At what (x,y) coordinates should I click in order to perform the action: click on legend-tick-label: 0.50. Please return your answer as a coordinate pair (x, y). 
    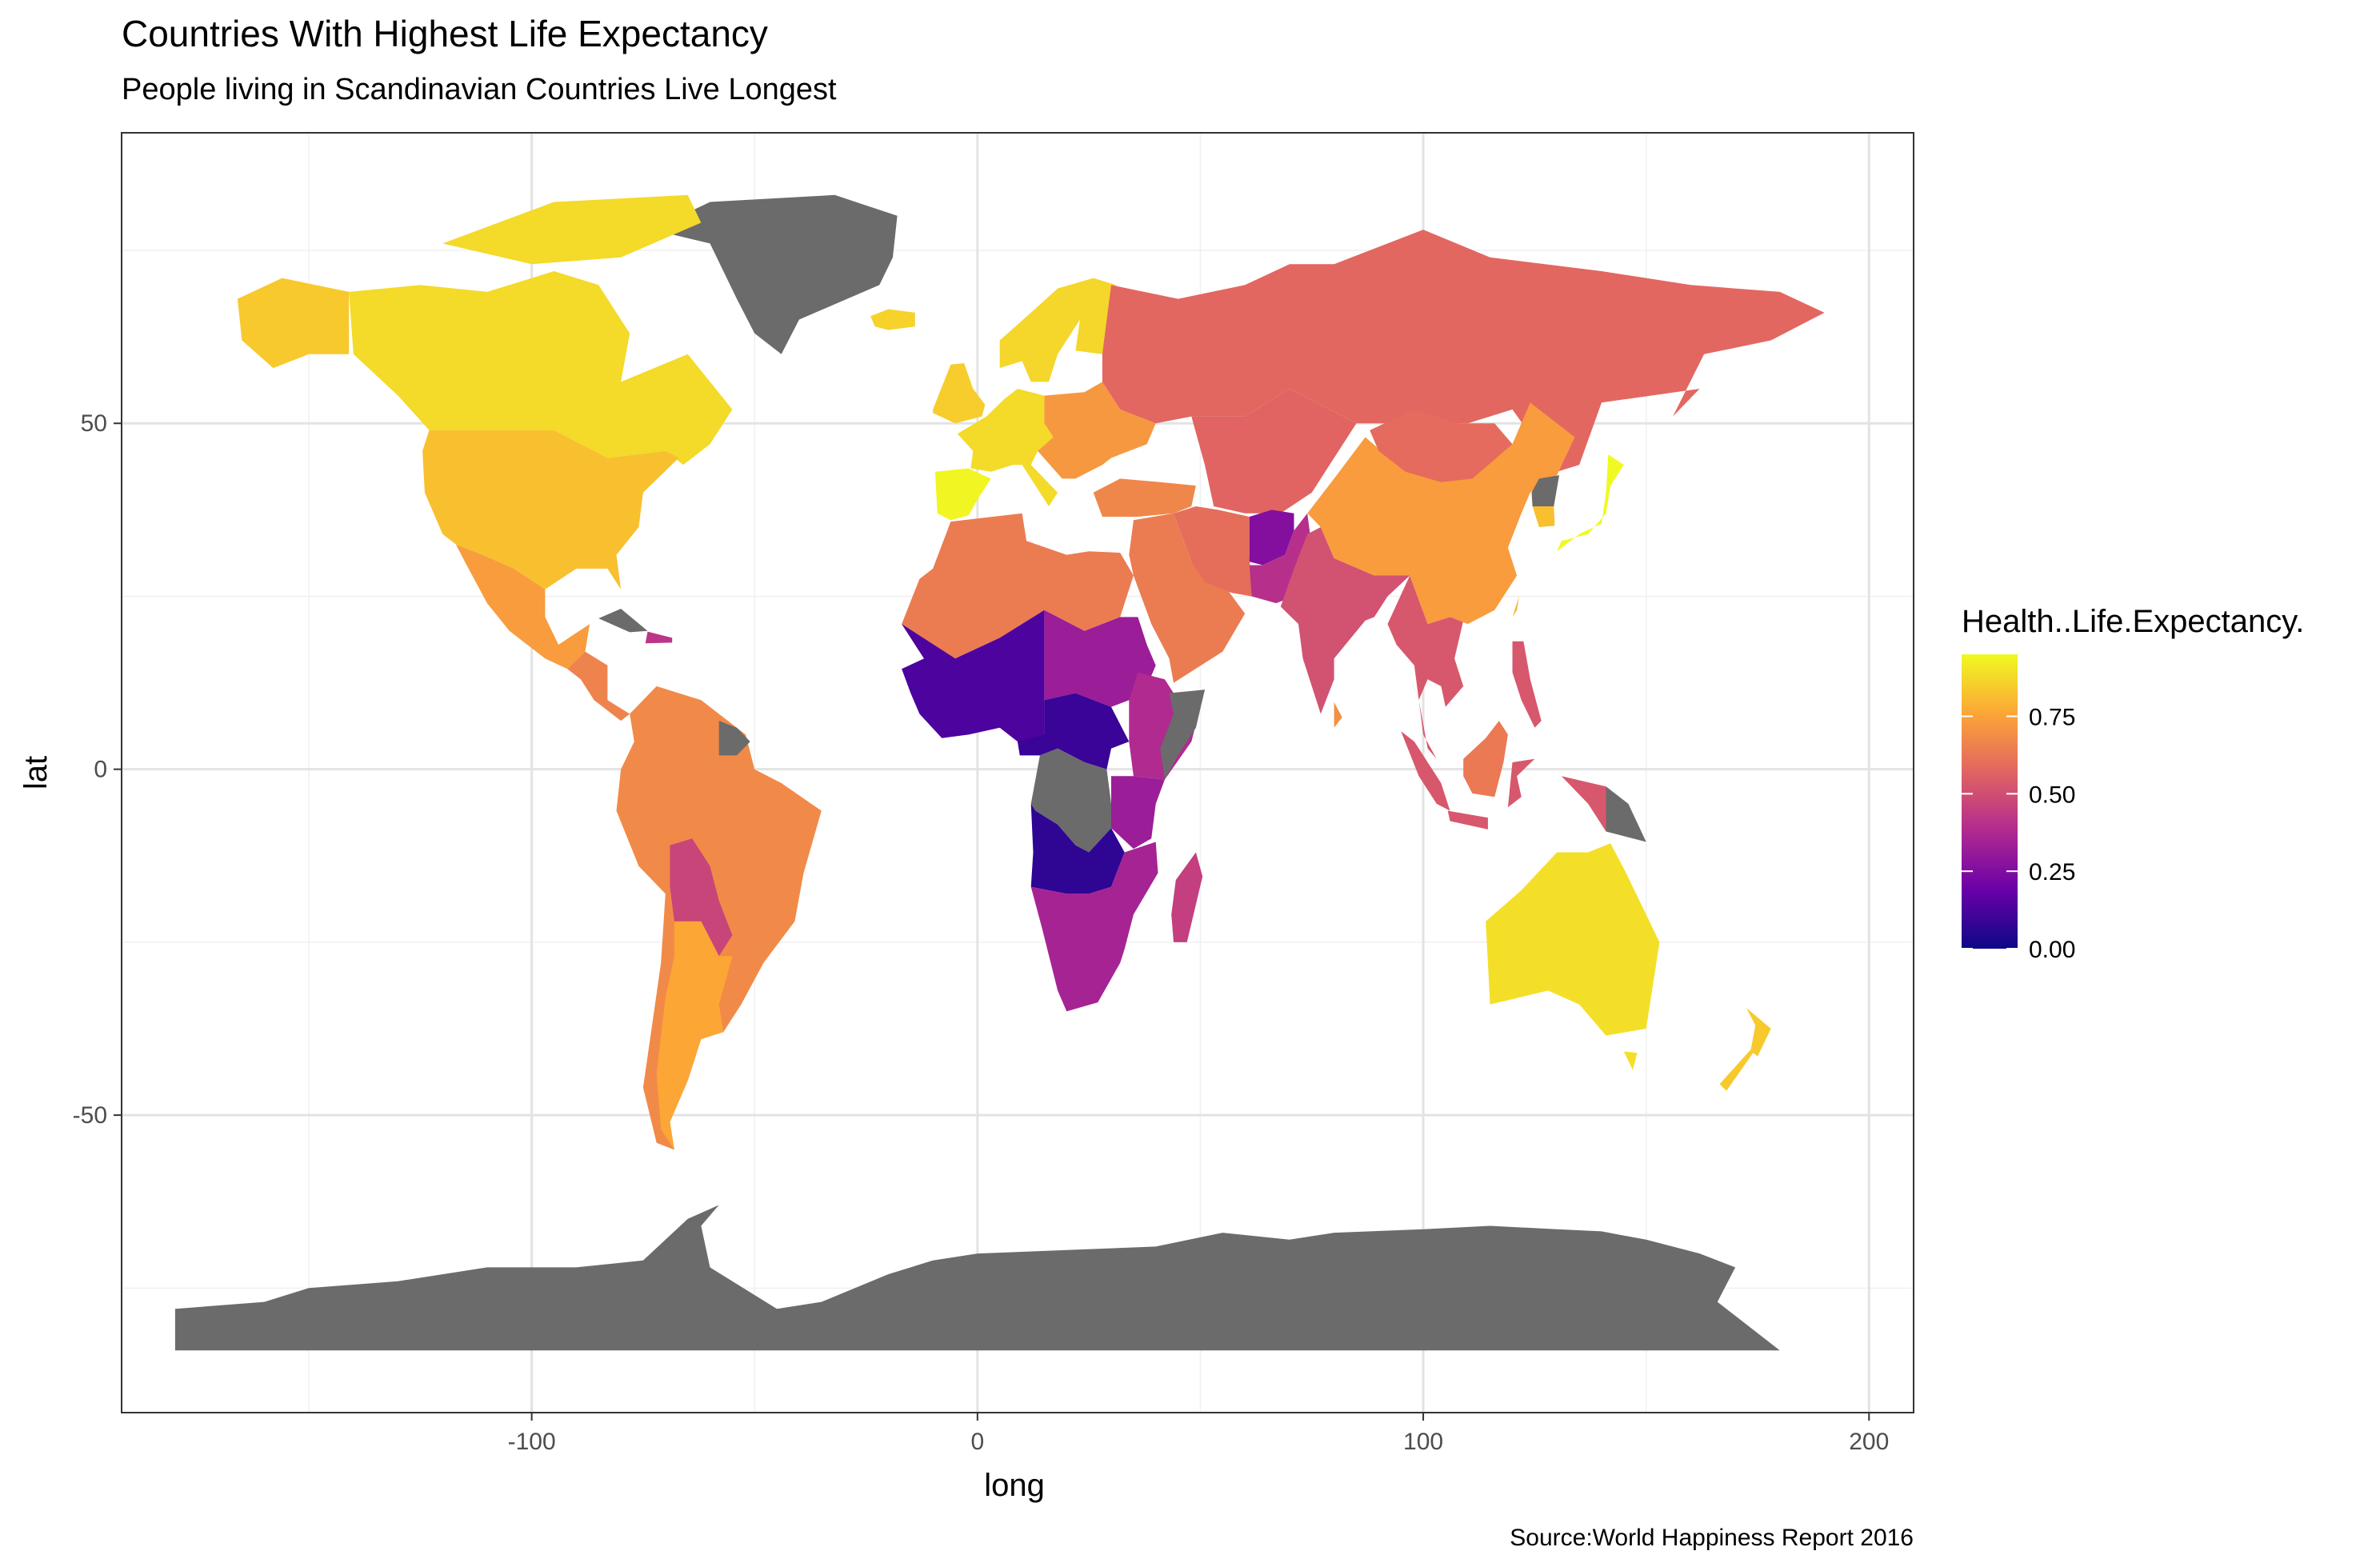
    Looking at the image, I should click on (2052, 794).